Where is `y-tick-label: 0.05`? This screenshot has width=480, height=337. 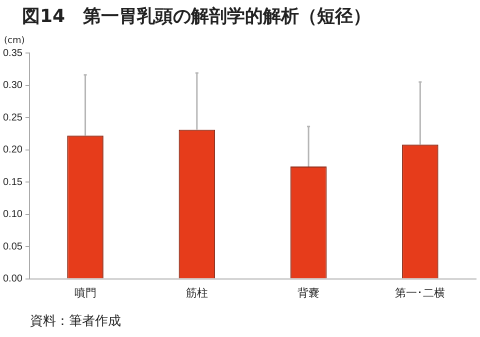
y-tick-label: 0.05 is located at coordinates (12, 246).